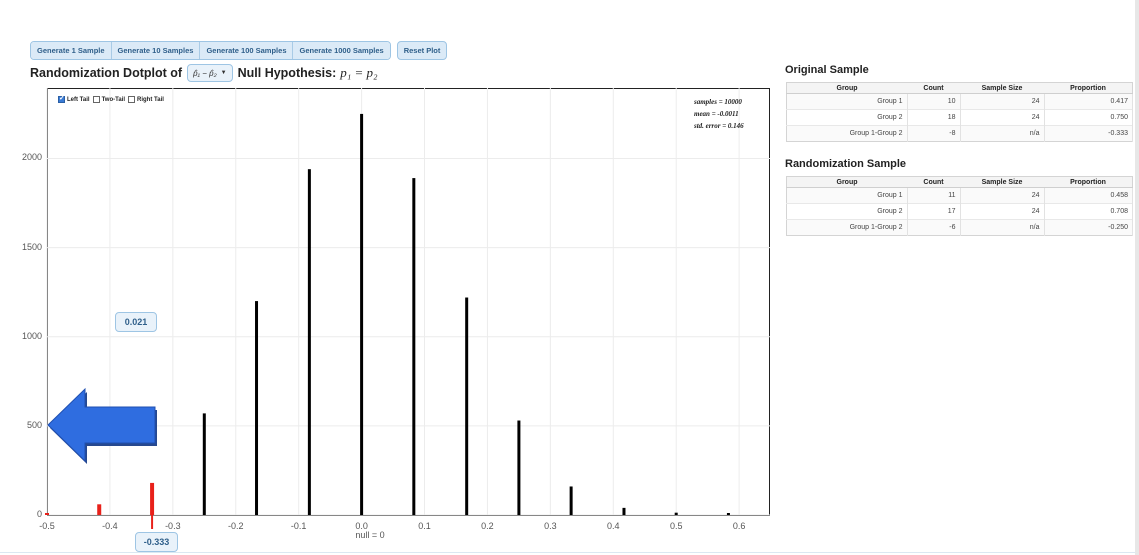 This screenshot has height=555, width=1139. Describe the element at coordinates (34, 424) in the screenshot. I see `y-tick-label: 500` at that location.